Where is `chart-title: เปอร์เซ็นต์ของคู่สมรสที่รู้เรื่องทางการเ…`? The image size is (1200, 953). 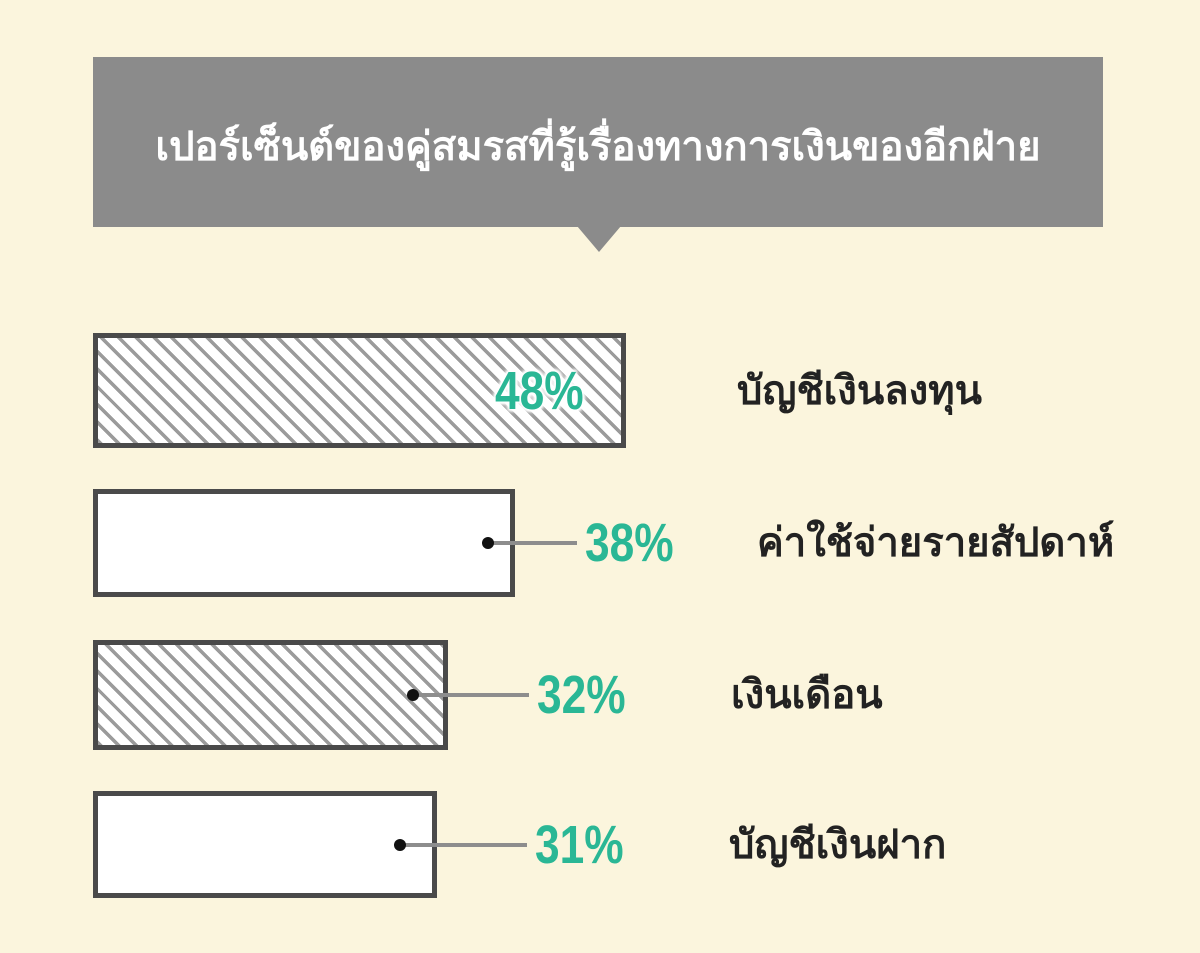 chart-title: เปอร์เซ็นต์ของคู่สมรสที่รู้เรื่องทางการเ… is located at coordinates (598, 147).